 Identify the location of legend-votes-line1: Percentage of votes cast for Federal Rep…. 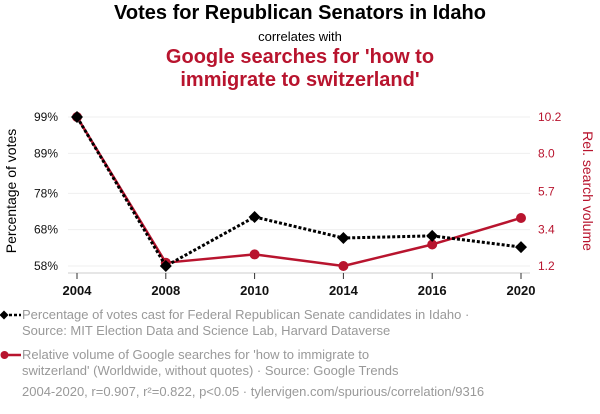
(246, 314).